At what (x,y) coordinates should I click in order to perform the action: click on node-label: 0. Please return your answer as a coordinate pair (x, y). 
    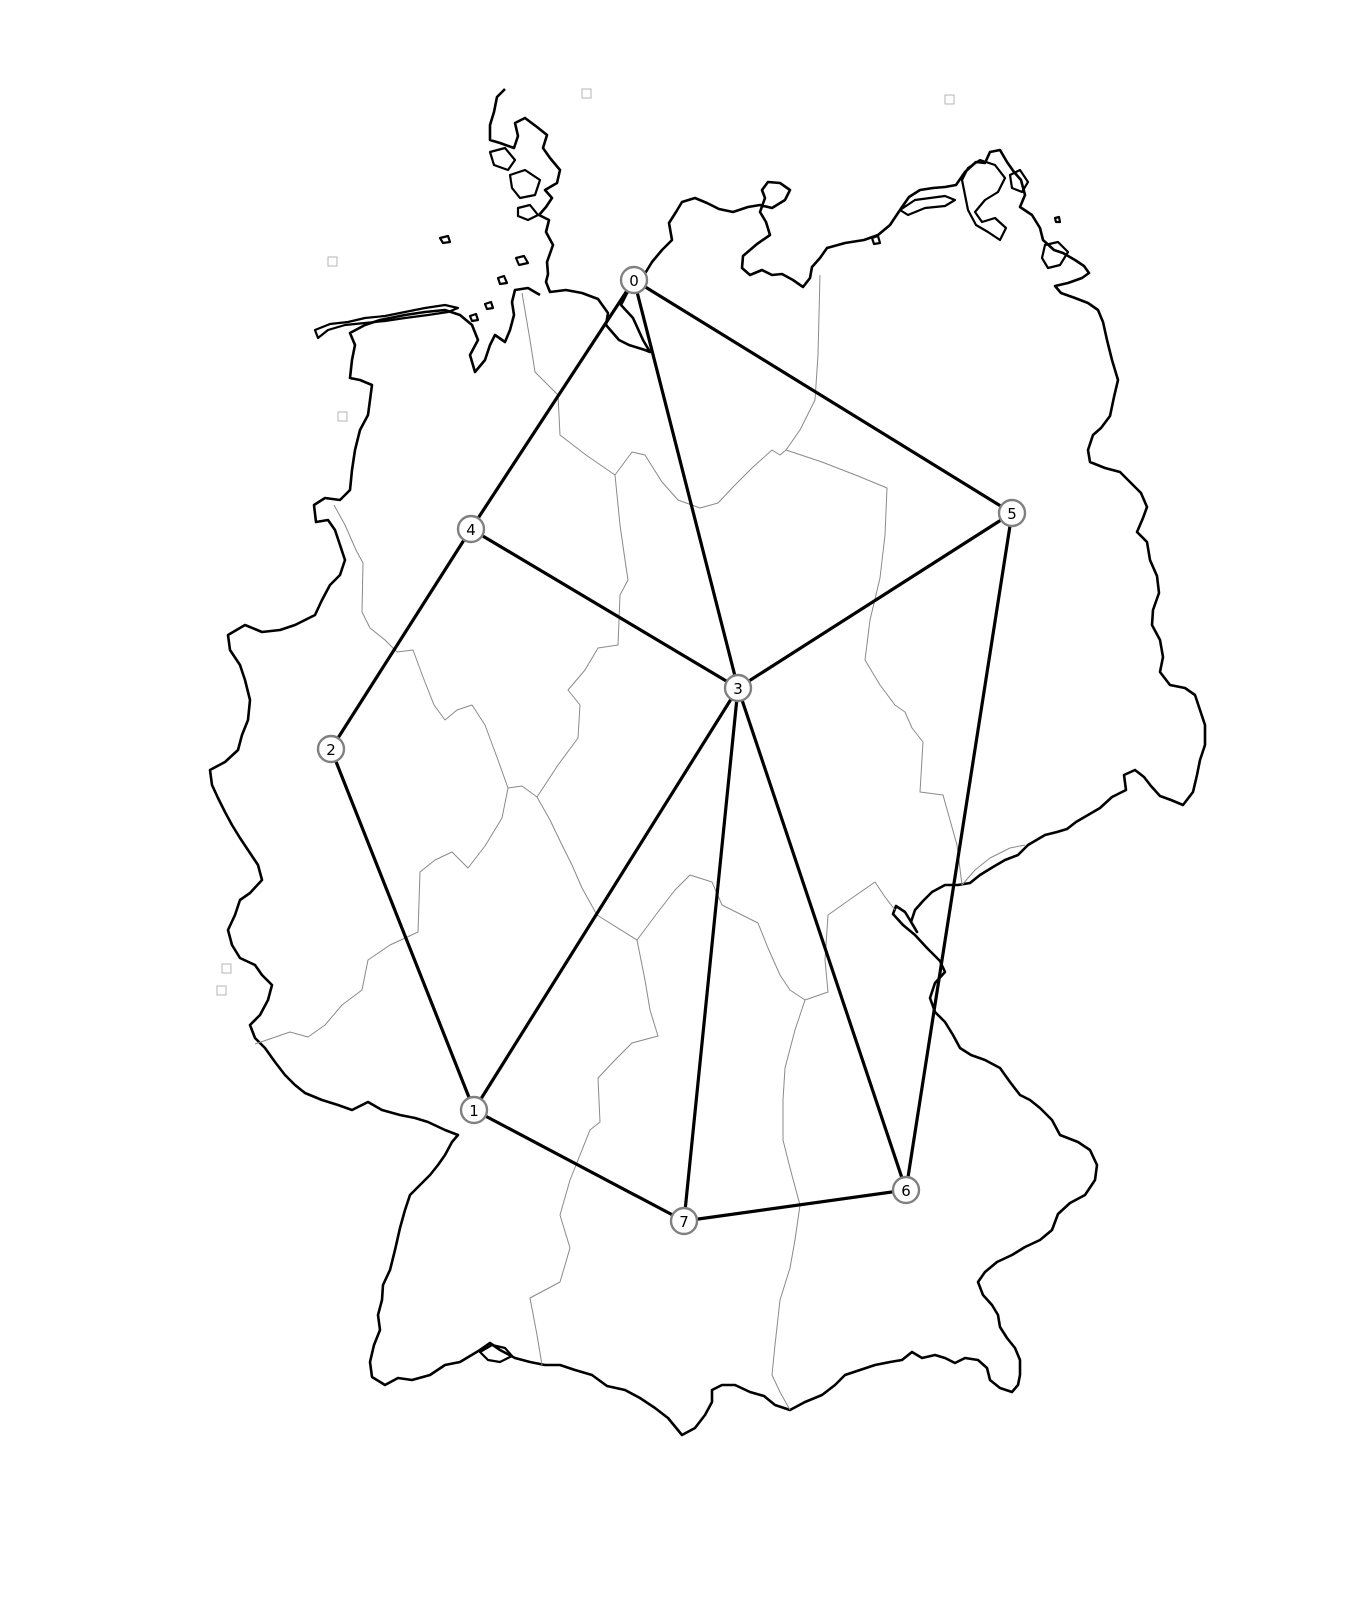
    Looking at the image, I should click on (634, 281).